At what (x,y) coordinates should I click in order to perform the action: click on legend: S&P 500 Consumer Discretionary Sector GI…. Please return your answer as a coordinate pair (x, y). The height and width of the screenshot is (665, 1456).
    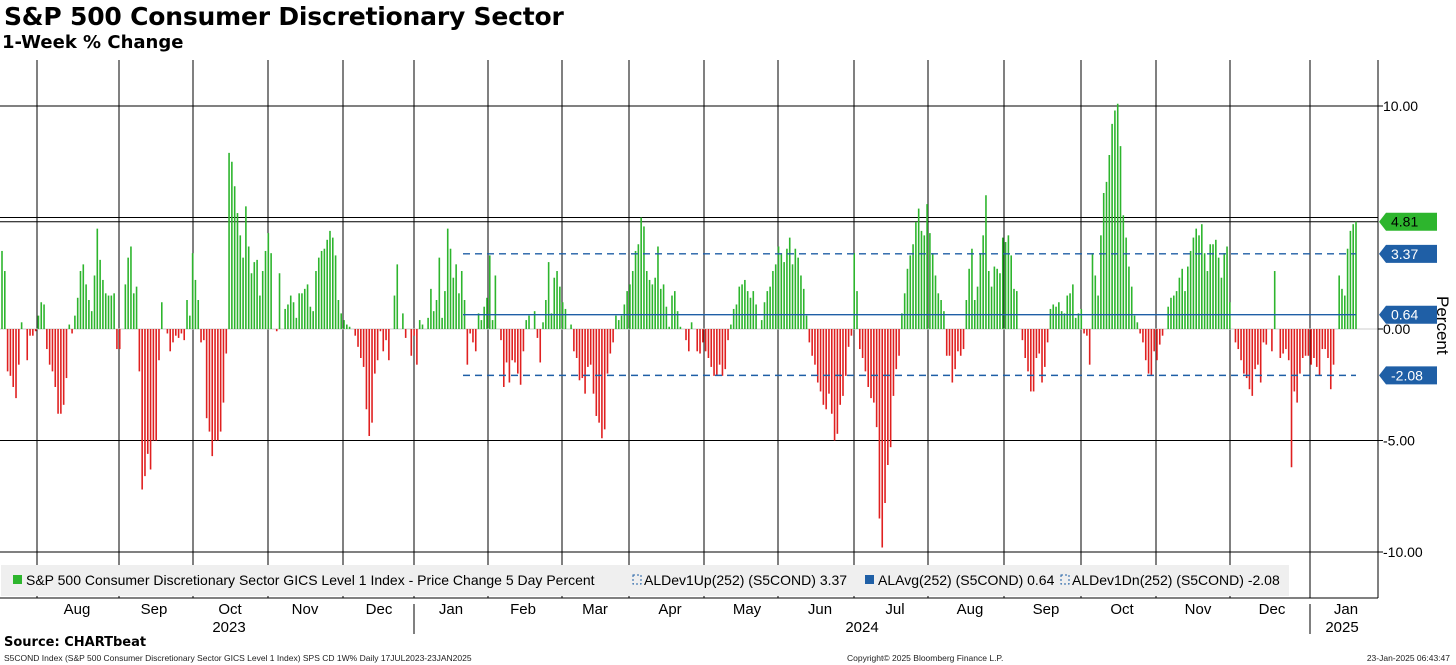
    Looking at the image, I should click on (645, 580).